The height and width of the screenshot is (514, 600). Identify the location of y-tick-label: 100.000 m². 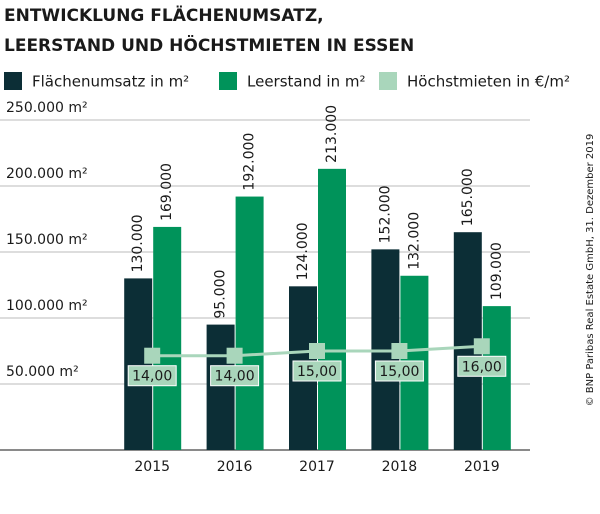
(47, 306).